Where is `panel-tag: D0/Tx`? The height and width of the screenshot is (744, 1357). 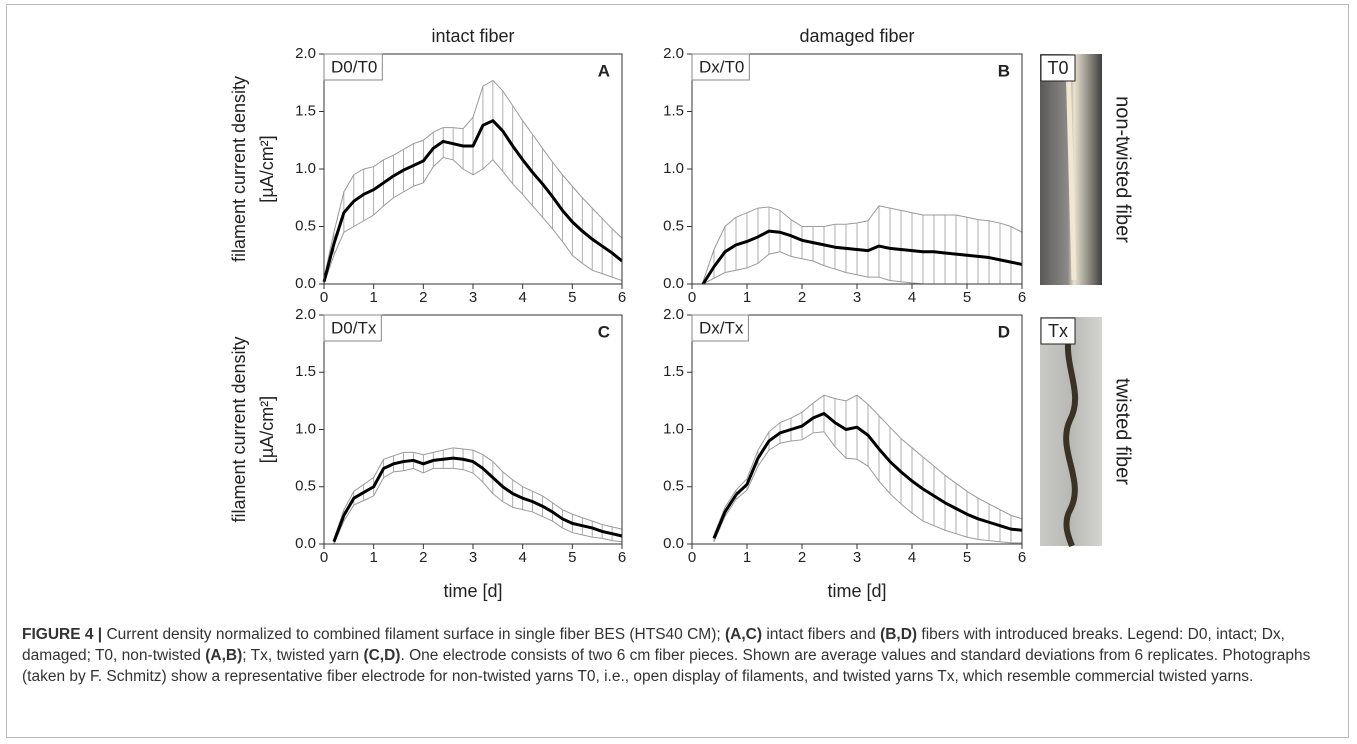
panel-tag: D0/Tx is located at coordinates (354, 327).